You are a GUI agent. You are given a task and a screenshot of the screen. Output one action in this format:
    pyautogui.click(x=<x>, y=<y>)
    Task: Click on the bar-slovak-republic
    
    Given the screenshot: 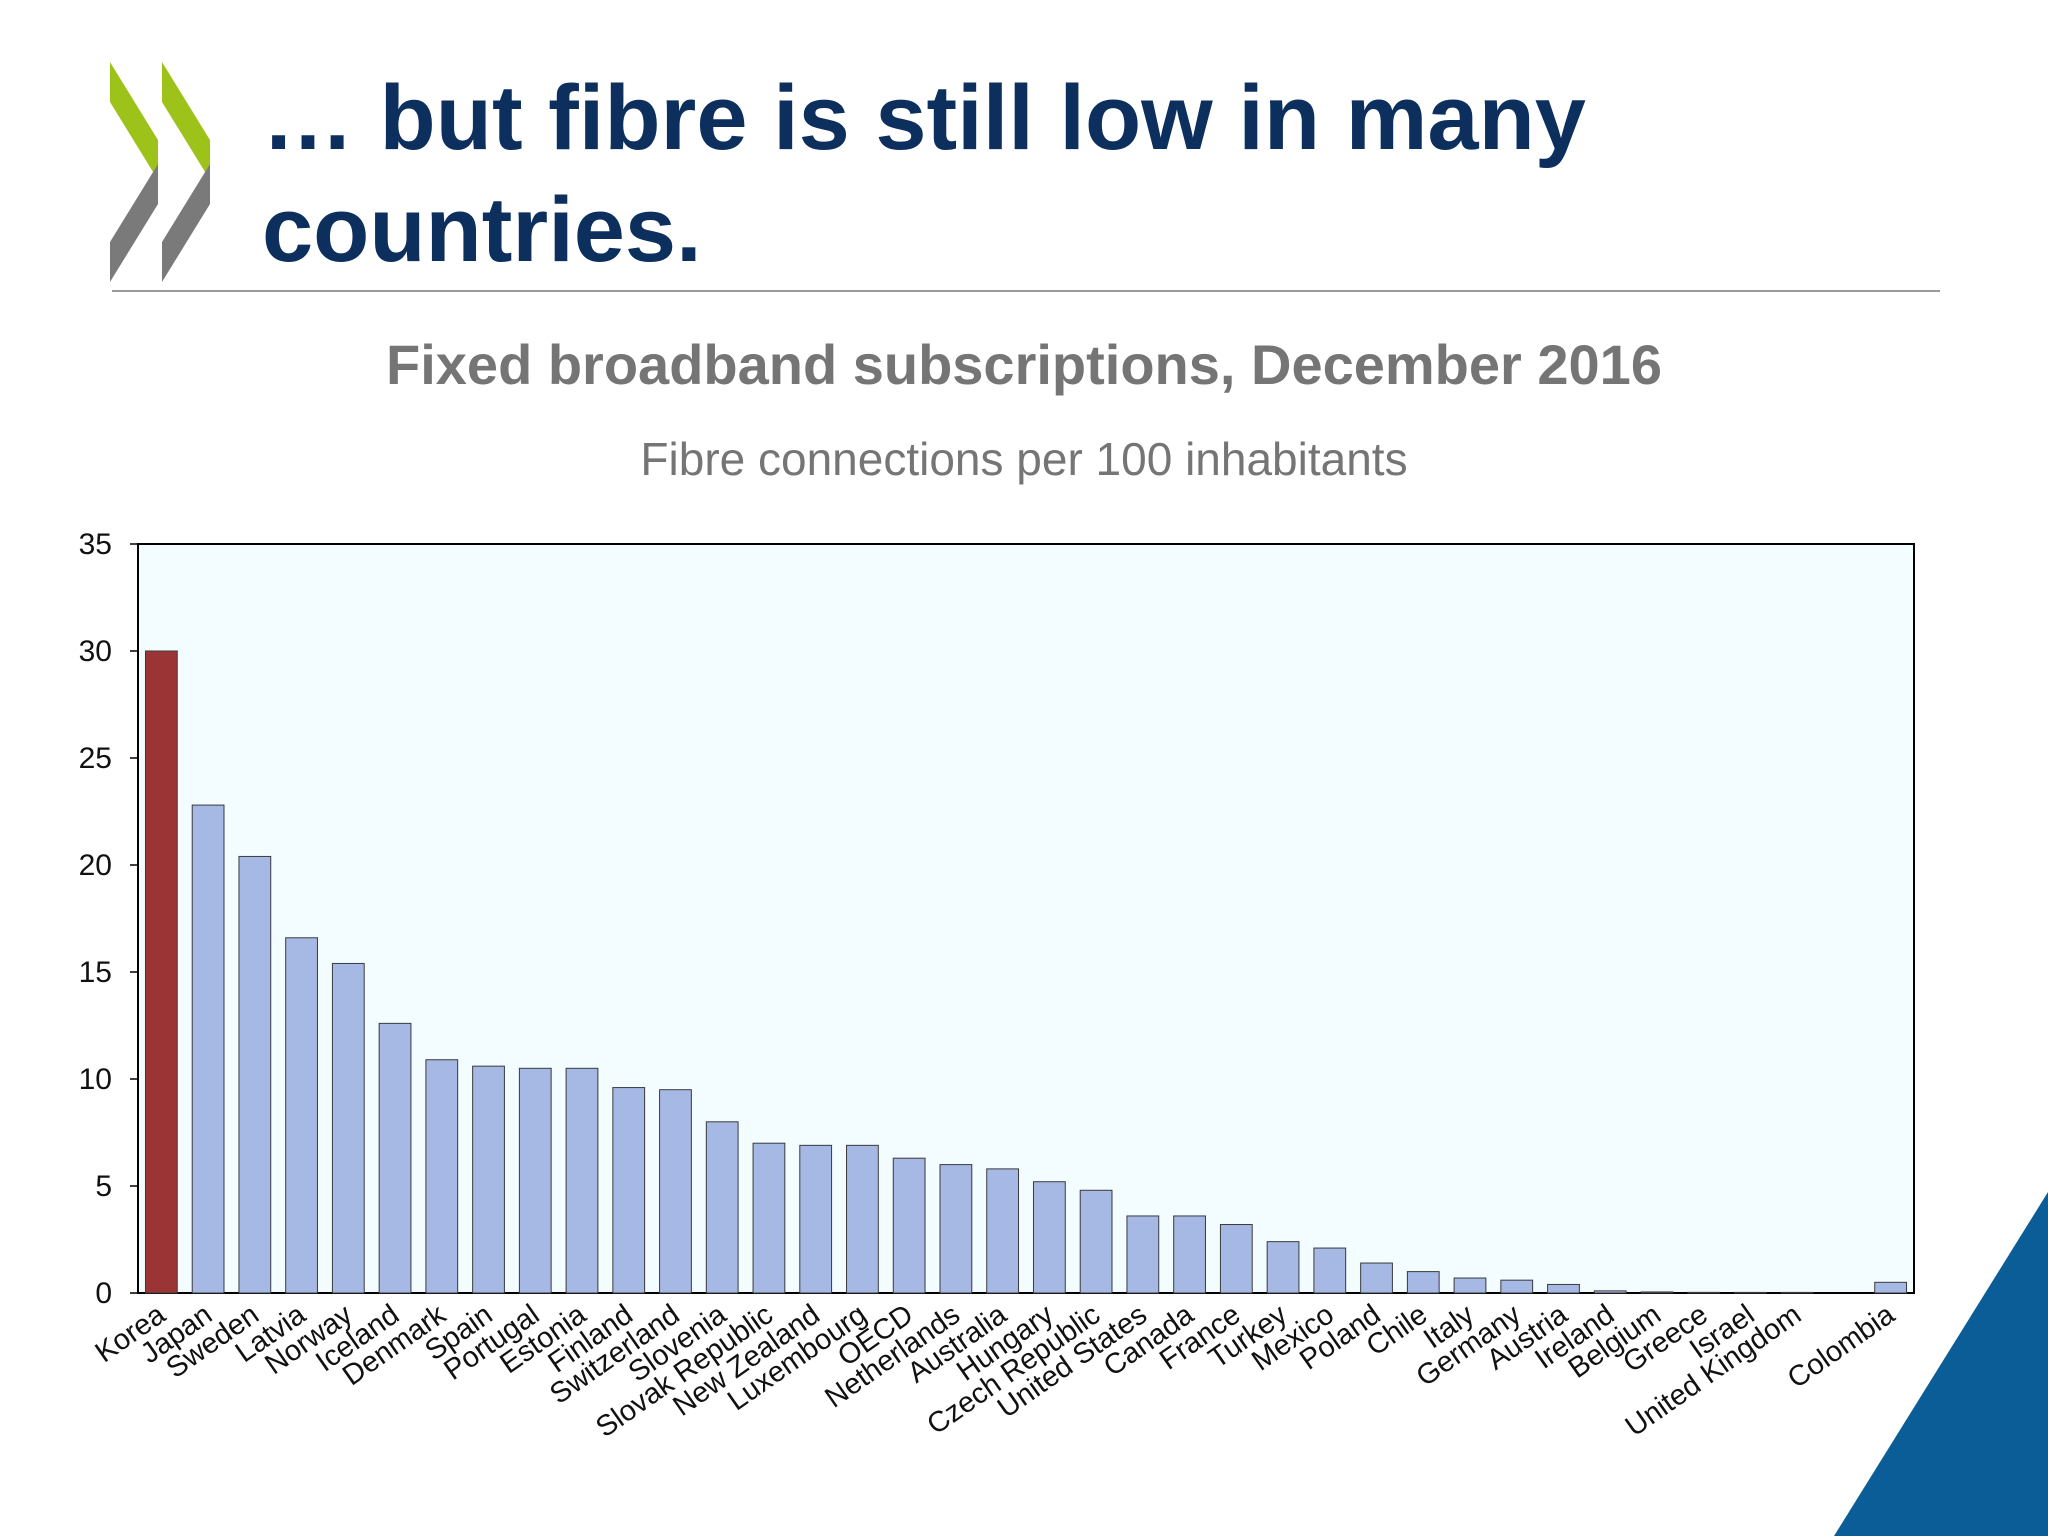 What is the action you would take?
    pyautogui.click(x=769, y=1218)
    